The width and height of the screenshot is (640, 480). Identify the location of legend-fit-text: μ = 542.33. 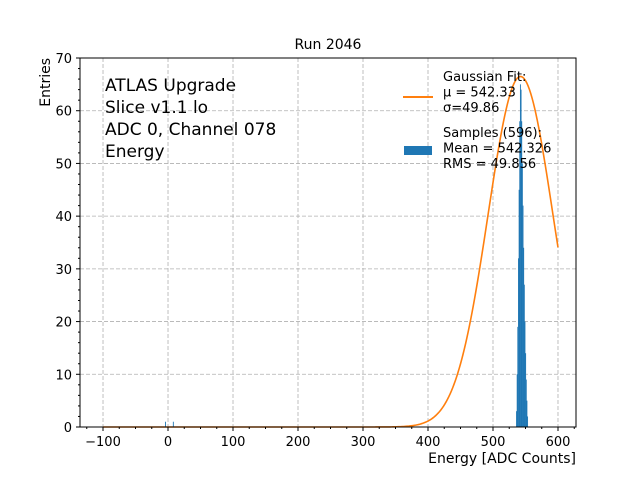
(479, 93).